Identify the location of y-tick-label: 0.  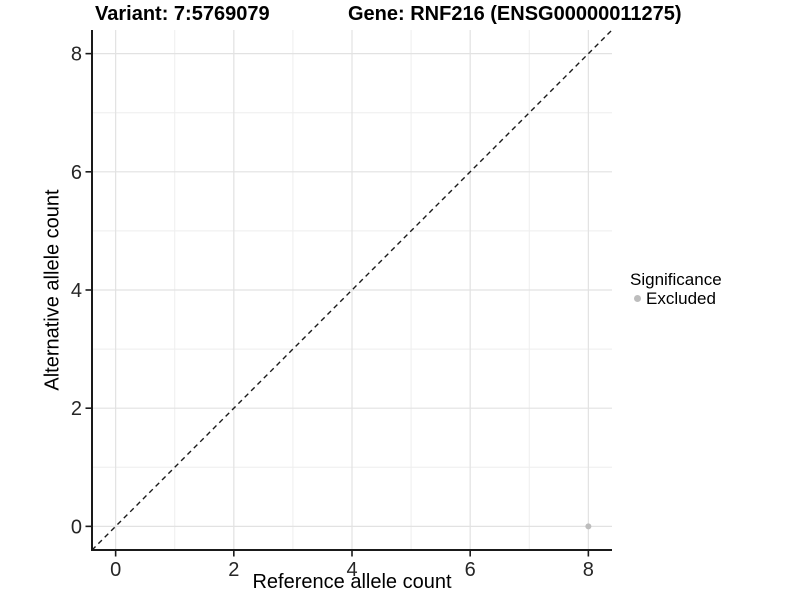
(76, 527).